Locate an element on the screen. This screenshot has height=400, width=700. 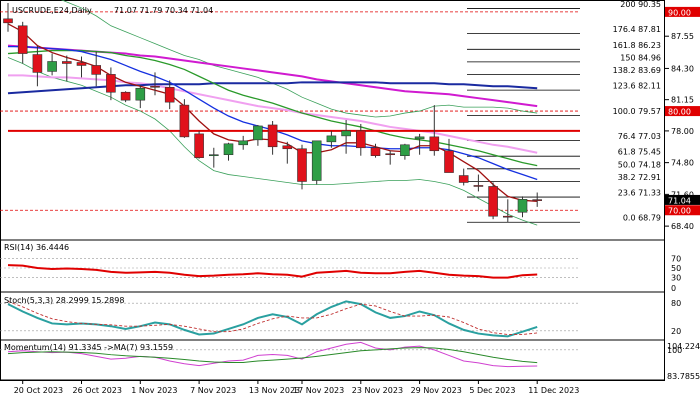
momentum-ma-line is located at coordinates (272, 355).